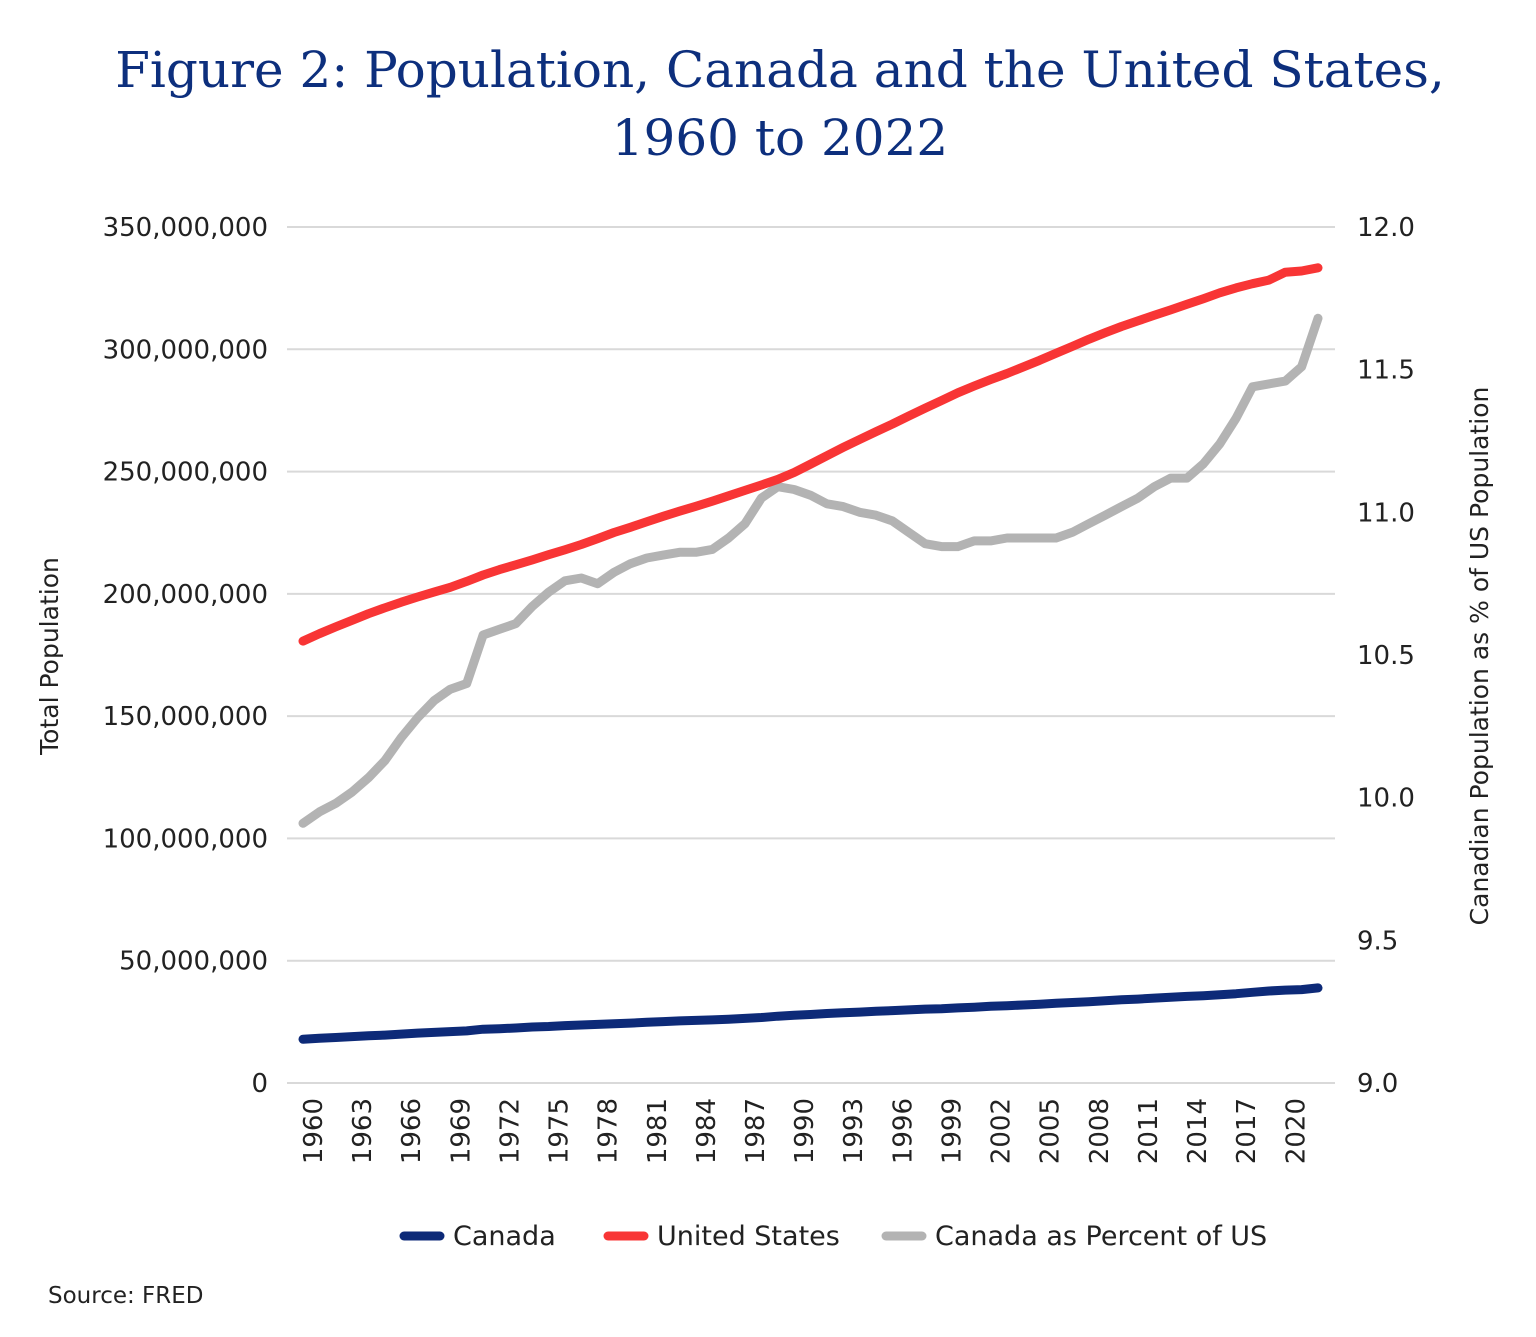 Image resolution: width=1536 pixels, height=1337 pixels. I want to click on x-tick-label: 2011, so click(1149, 1131).